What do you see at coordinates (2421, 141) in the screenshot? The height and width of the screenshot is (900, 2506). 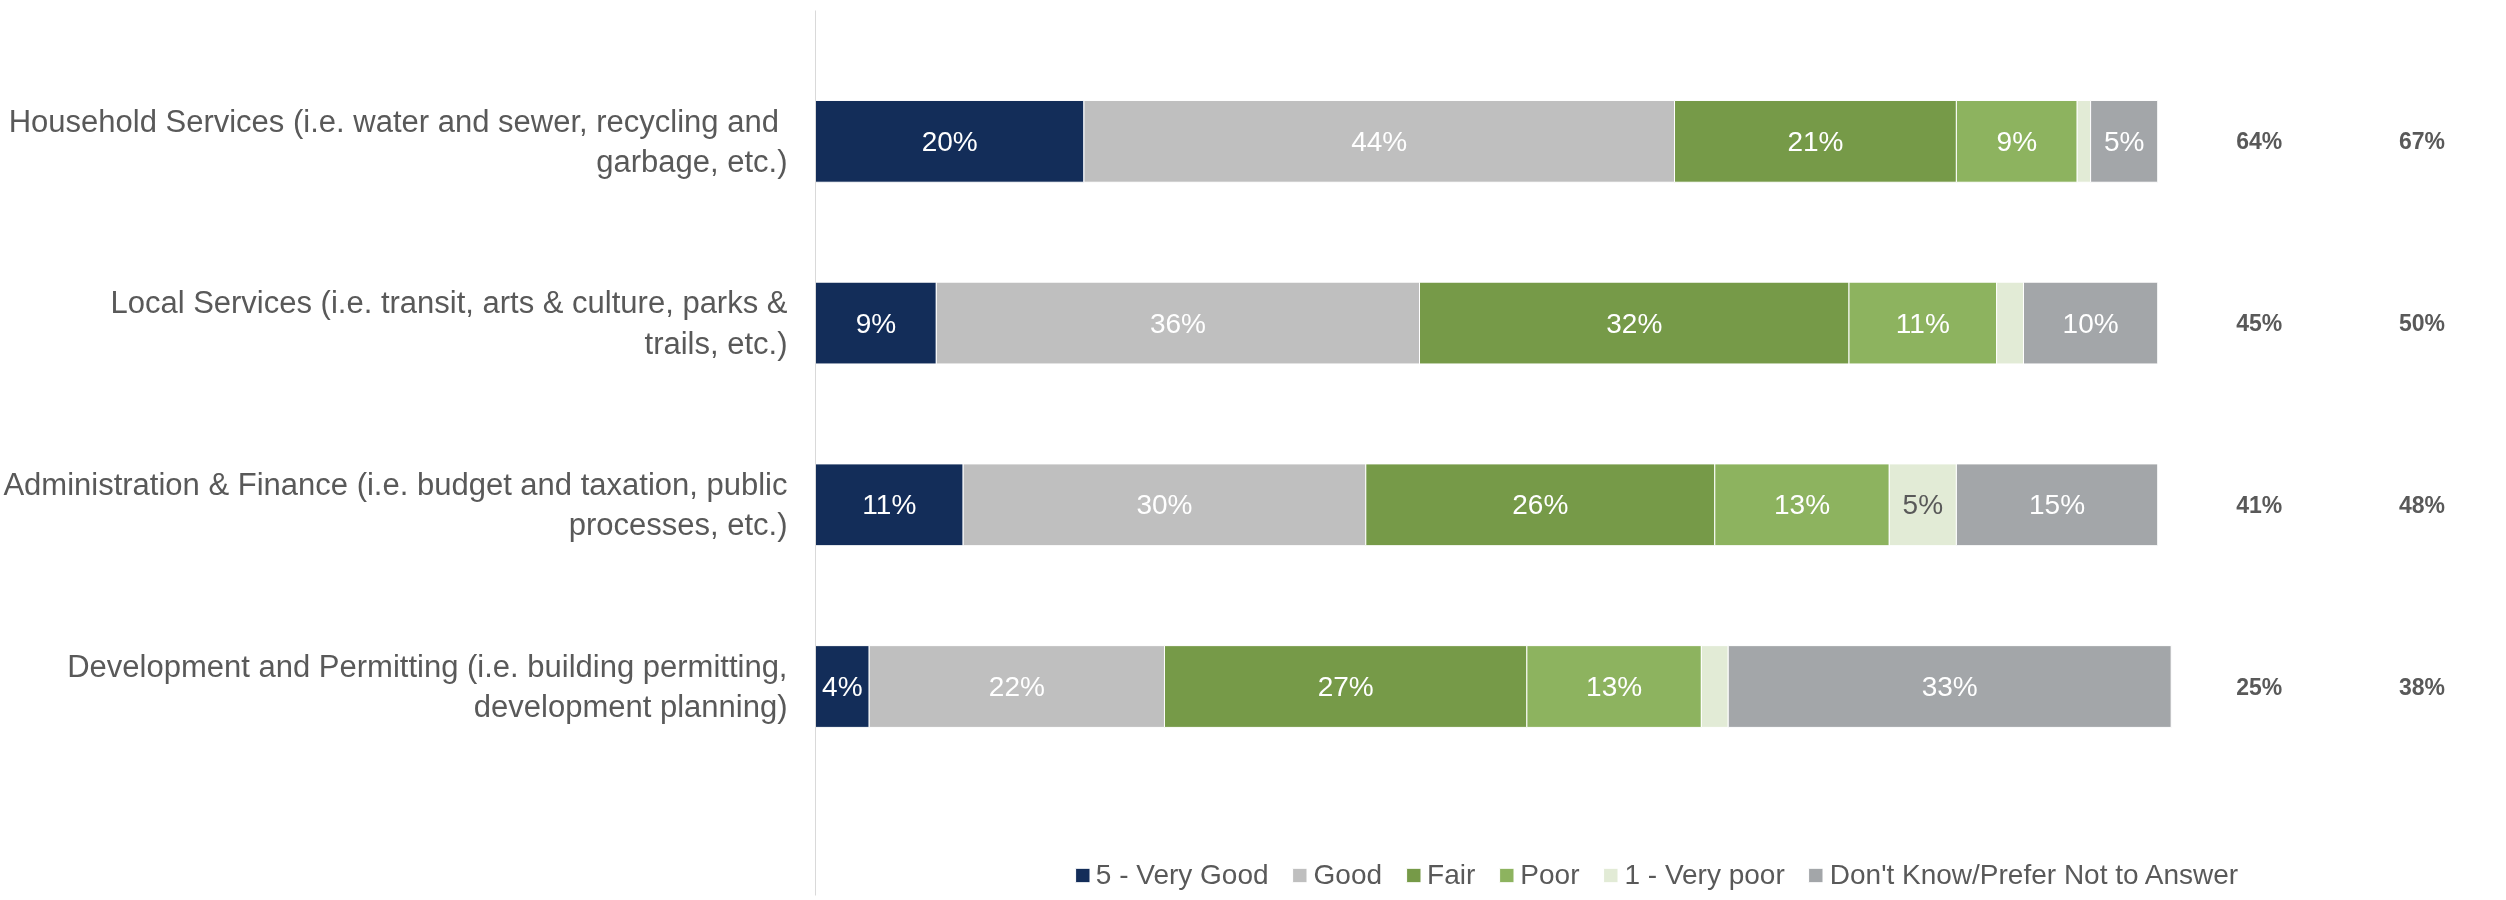 I see `text: 67%` at bounding box center [2421, 141].